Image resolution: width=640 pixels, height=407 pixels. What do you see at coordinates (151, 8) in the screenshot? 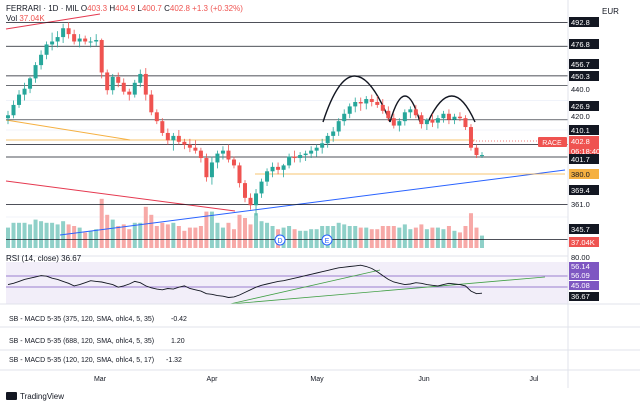
I see `ohlc-low: 400.7` at bounding box center [151, 8].